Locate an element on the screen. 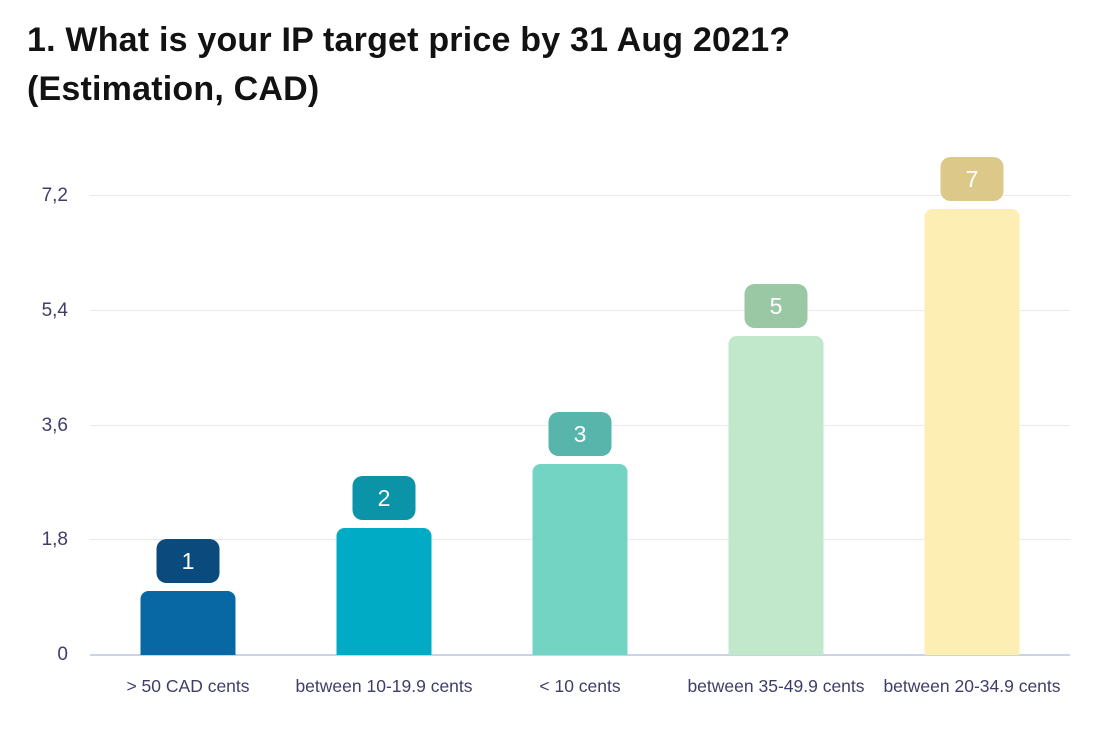  bar-value-badge: 3 is located at coordinates (580, 433).